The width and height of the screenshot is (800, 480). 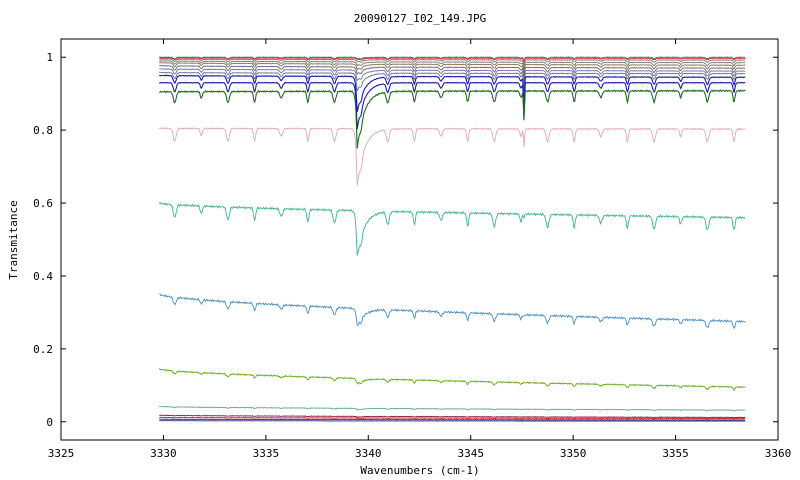 What do you see at coordinates (49, 57) in the screenshot?
I see `y-tick-label: 1` at bounding box center [49, 57].